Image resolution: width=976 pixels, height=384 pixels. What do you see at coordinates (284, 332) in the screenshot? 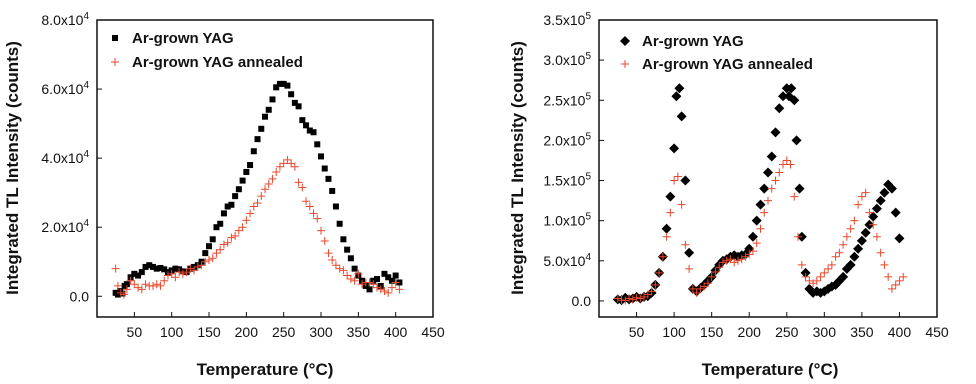
I see `left-x-tick-label: 250` at bounding box center [284, 332].